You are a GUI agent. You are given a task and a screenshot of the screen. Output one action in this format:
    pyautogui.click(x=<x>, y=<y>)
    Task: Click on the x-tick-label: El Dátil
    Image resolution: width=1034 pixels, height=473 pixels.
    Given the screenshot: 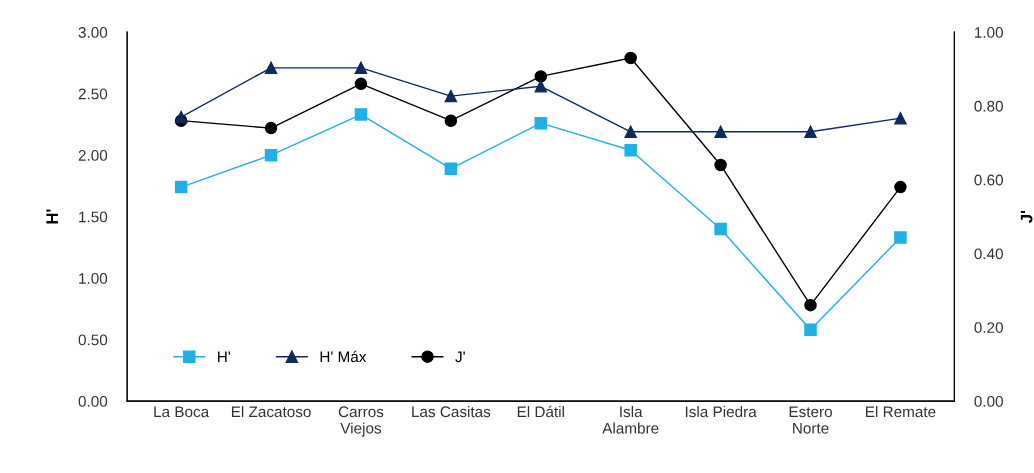 What is the action you would take?
    pyautogui.click(x=540, y=411)
    